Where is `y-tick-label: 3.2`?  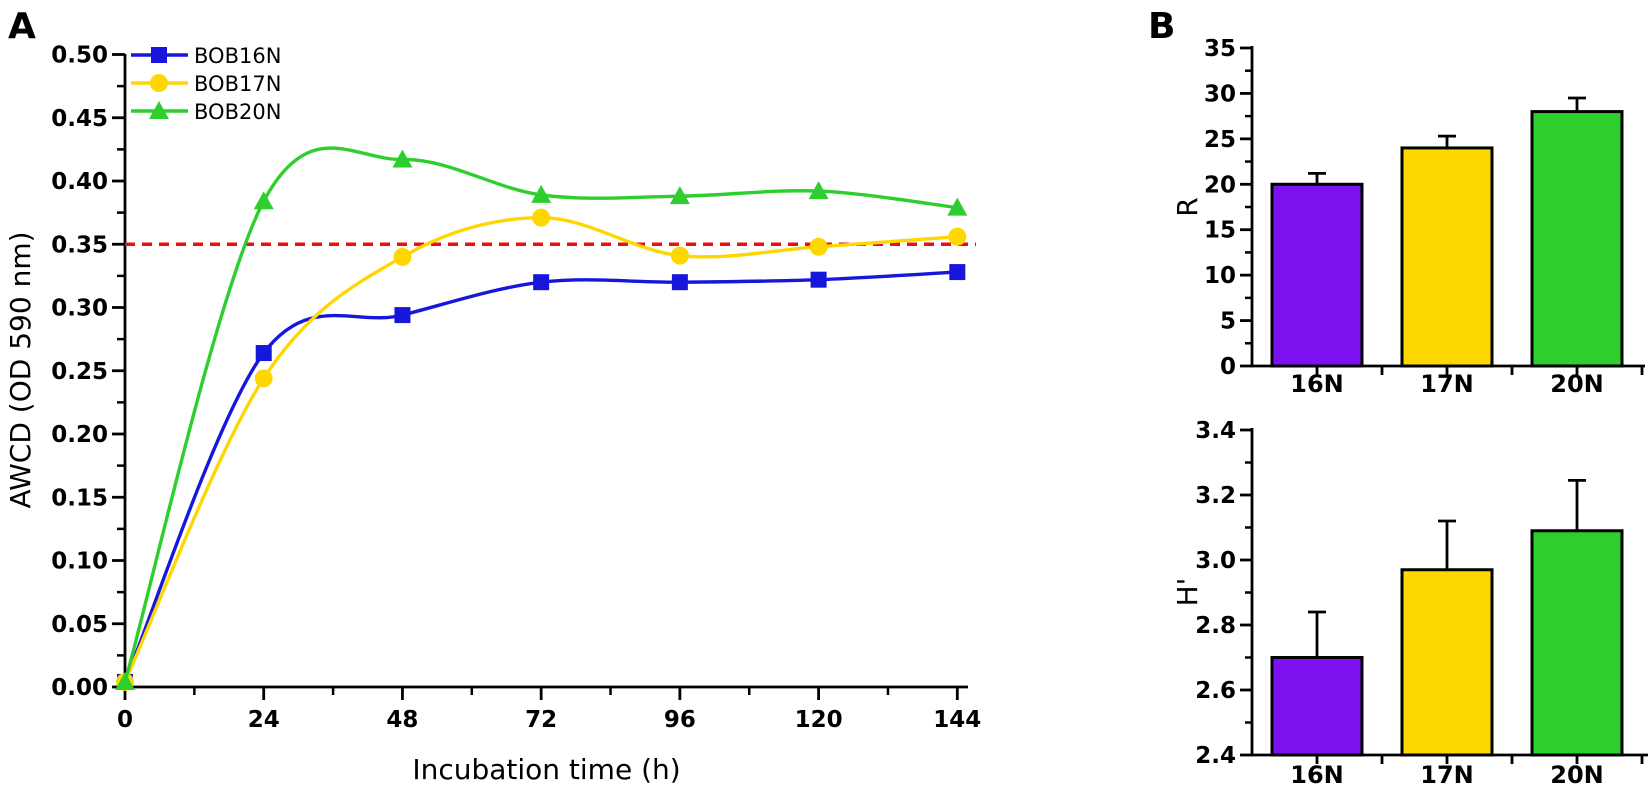 y-tick-label: 3.2 is located at coordinates (1215, 496).